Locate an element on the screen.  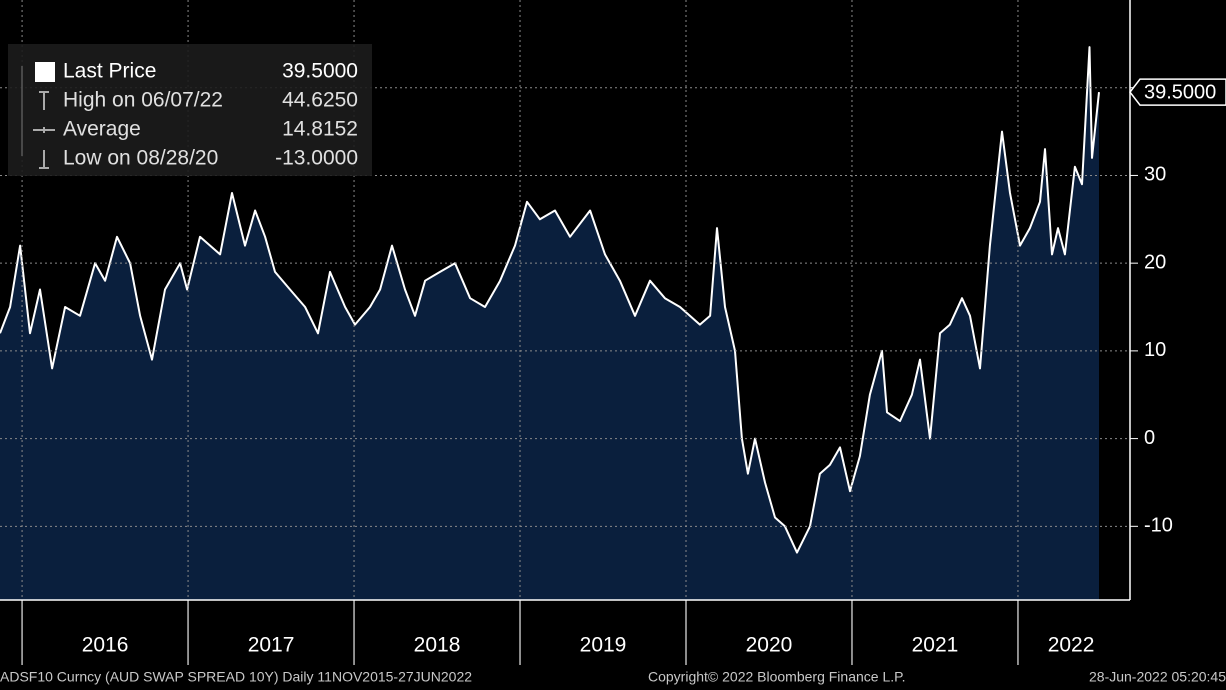
legend-value: 44.6250 is located at coordinates (320, 100).